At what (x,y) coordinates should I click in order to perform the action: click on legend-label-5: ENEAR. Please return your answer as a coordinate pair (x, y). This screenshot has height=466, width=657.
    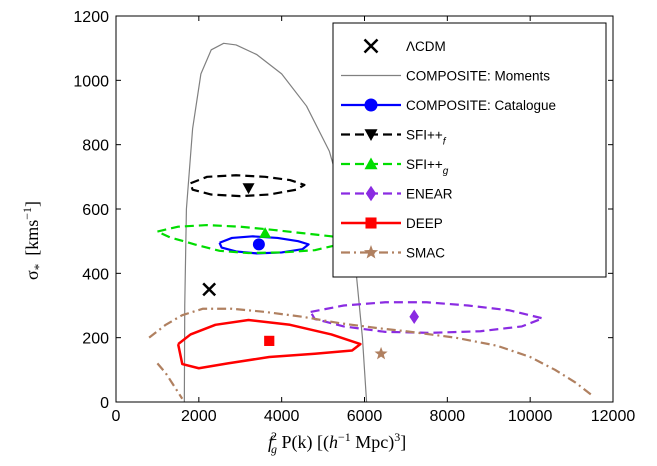
    Looking at the image, I should click on (429, 194).